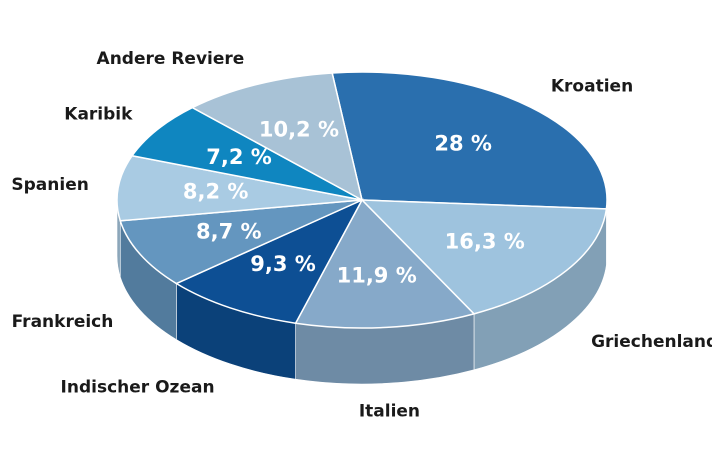 The width and height of the screenshot is (712, 450). Describe the element at coordinates (216, 192) in the screenshot. I see `value-label: 8,2 %` at that location.